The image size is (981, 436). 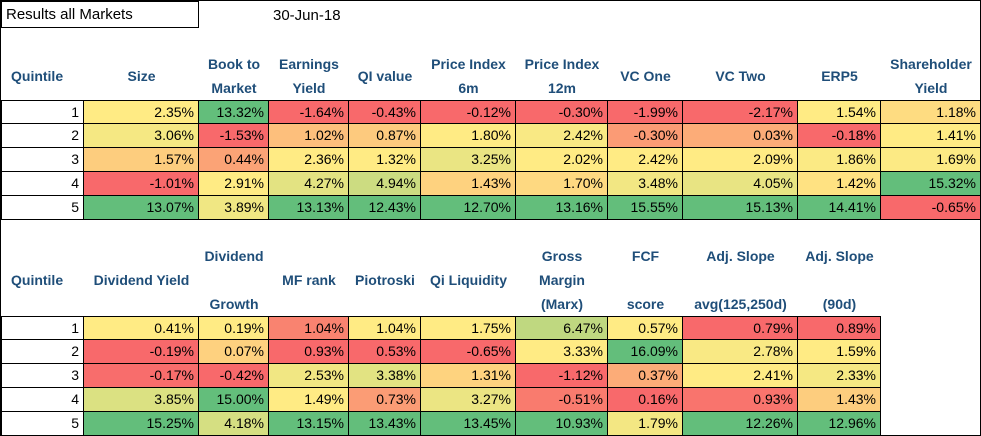 I want to click on value-cell: 3.38%, so click(x=384, y=375).